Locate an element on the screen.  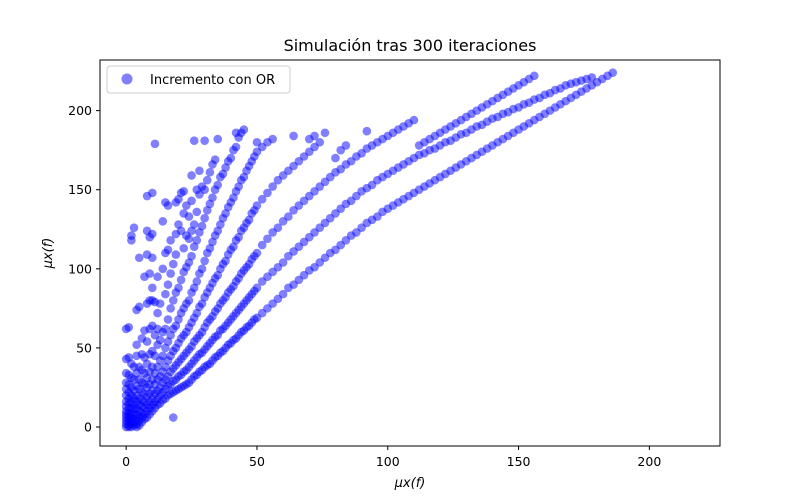
y-axis: 0 50 100 150 200 is located at coordinates (84, 269).